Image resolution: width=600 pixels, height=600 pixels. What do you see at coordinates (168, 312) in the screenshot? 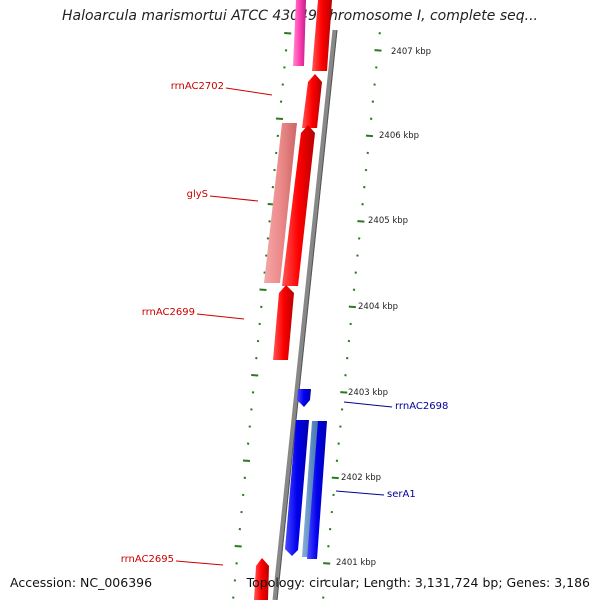
I see `label-rrnAC2699: rrnAC2699` at bounding box center [168, 312].